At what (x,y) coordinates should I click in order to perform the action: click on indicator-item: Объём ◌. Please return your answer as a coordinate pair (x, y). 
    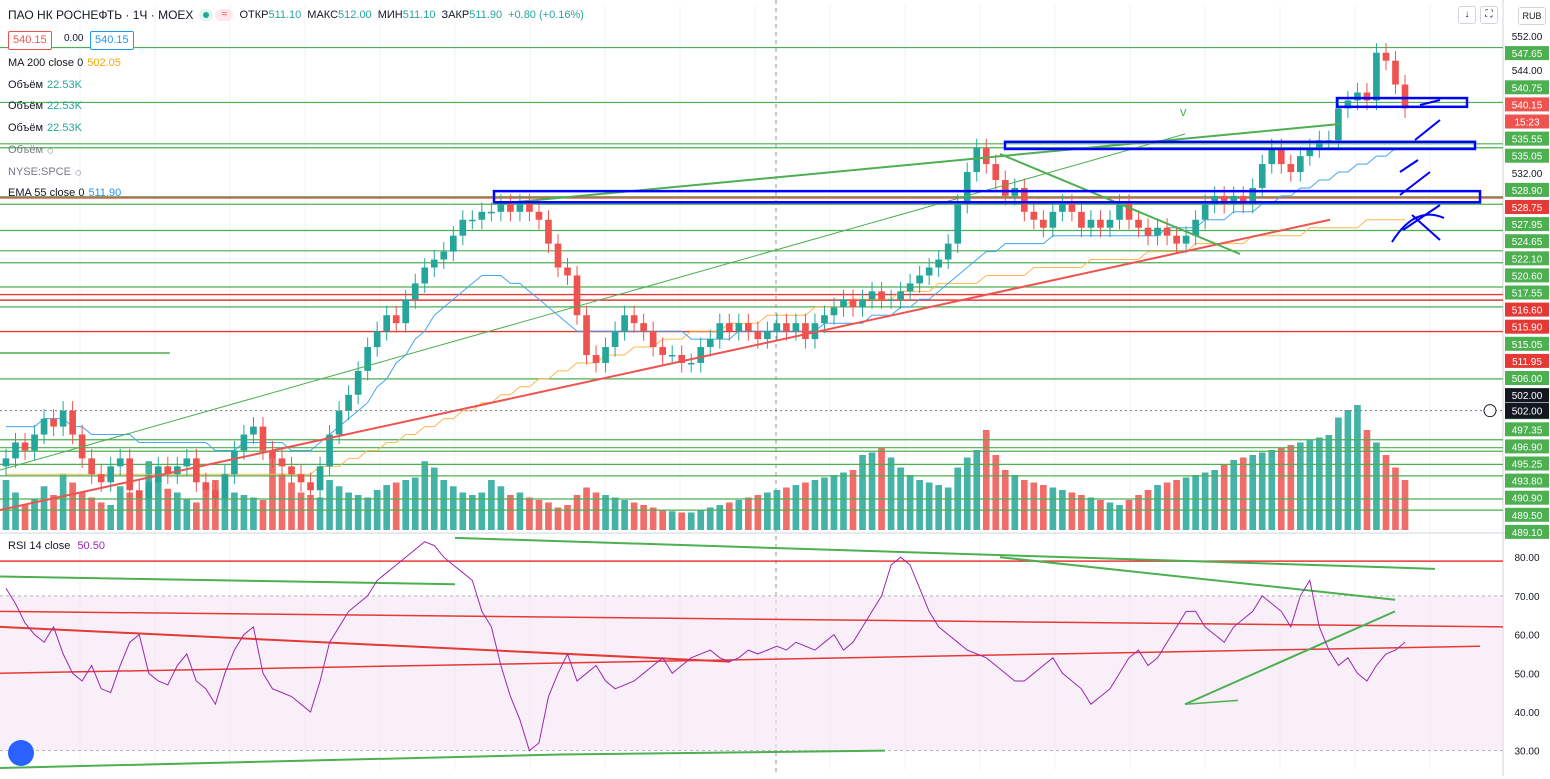
    Looking at the image, I should click on (34, 150).